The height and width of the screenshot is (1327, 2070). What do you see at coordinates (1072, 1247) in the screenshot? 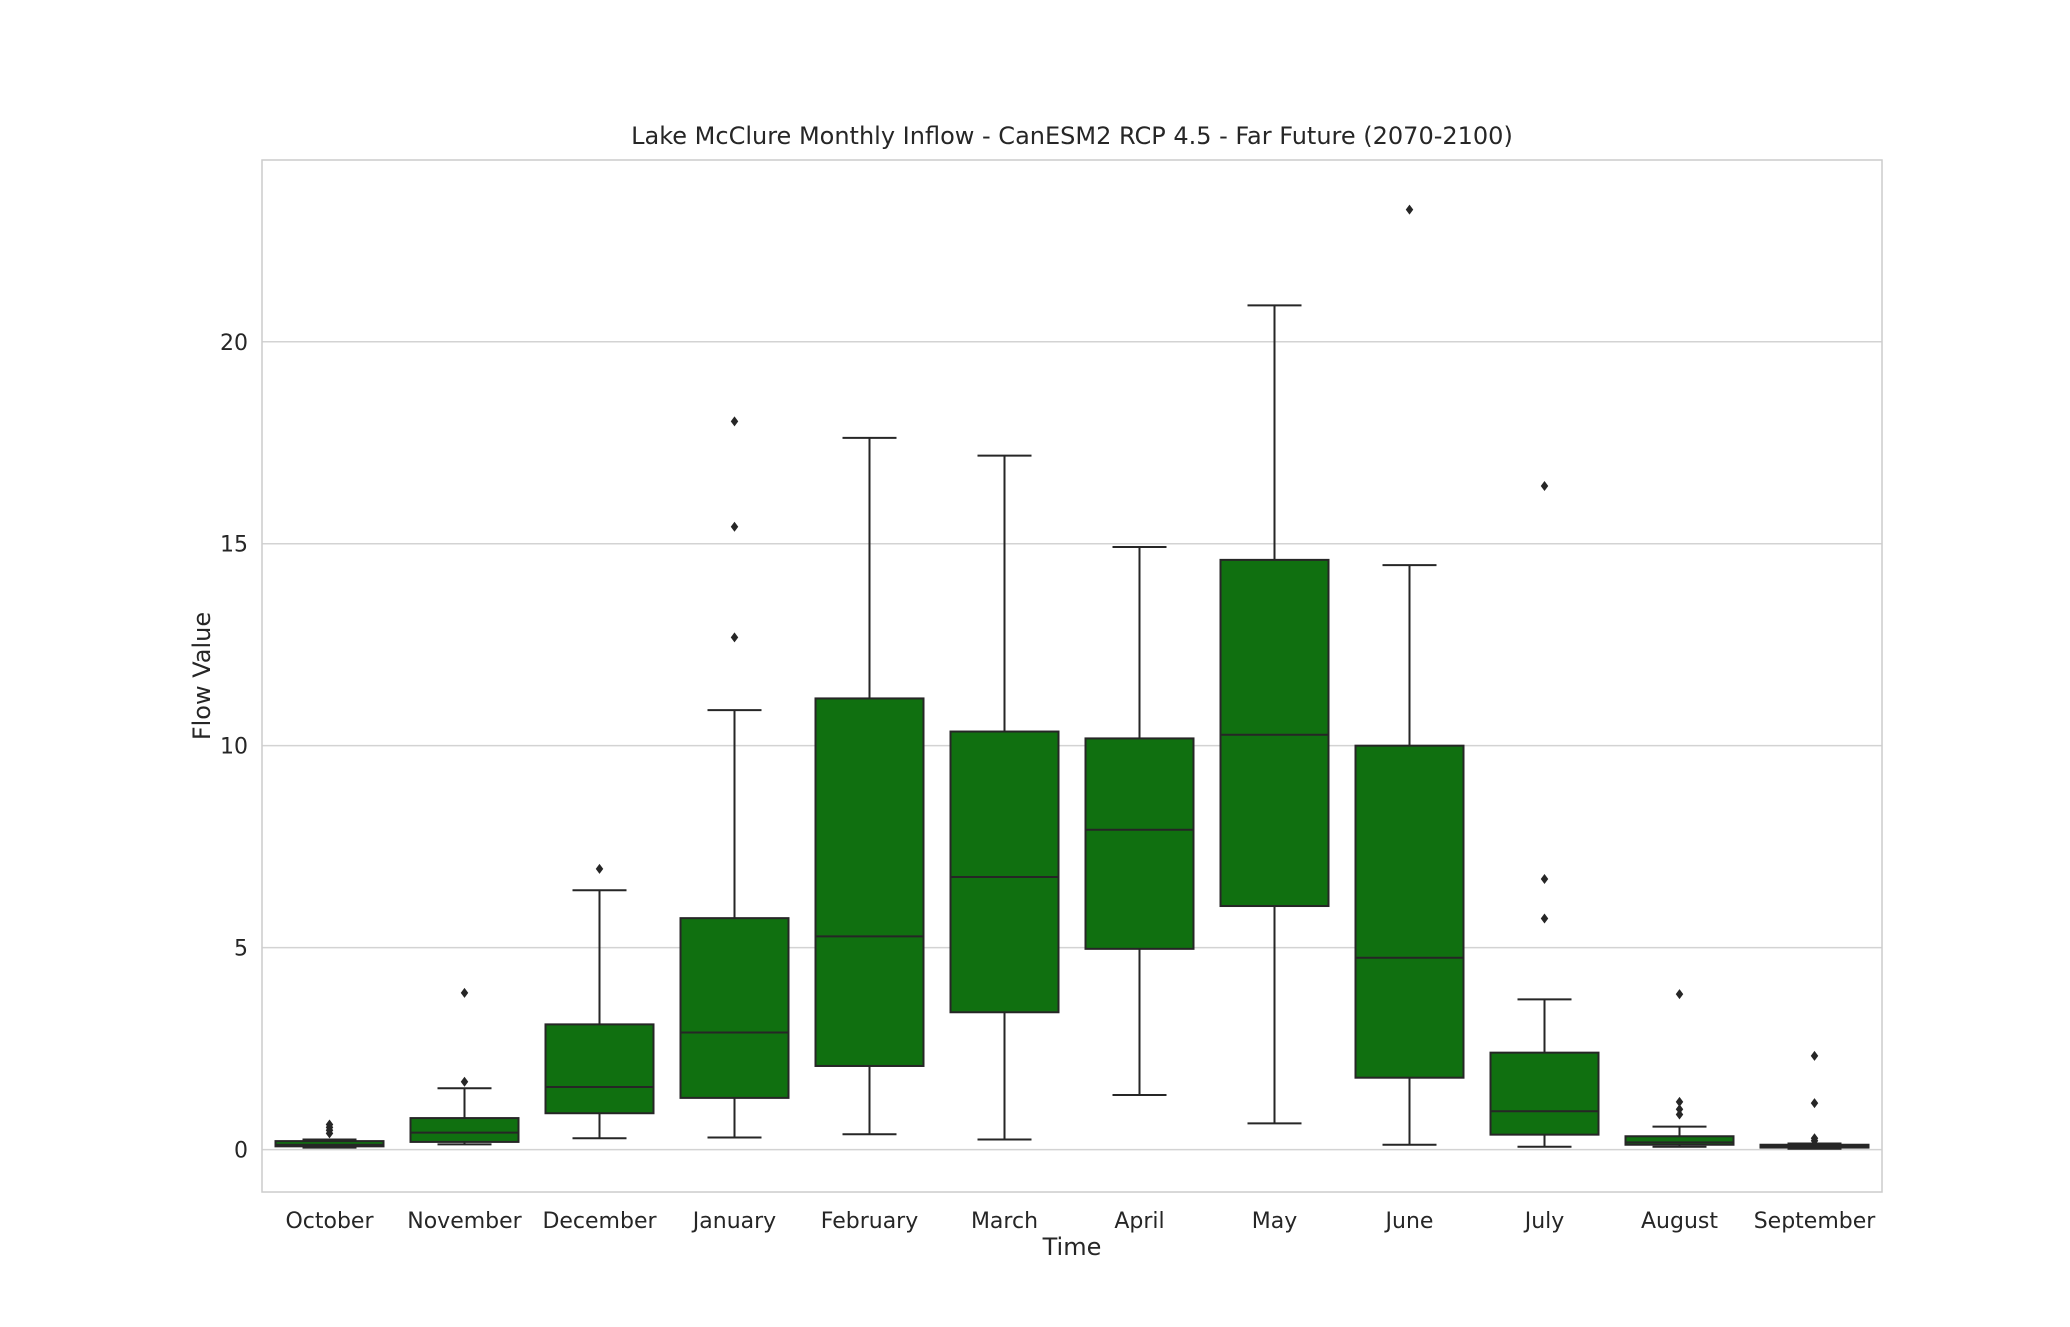
I see `x-axis-label: Time` at bounding box center [1072, 1247].